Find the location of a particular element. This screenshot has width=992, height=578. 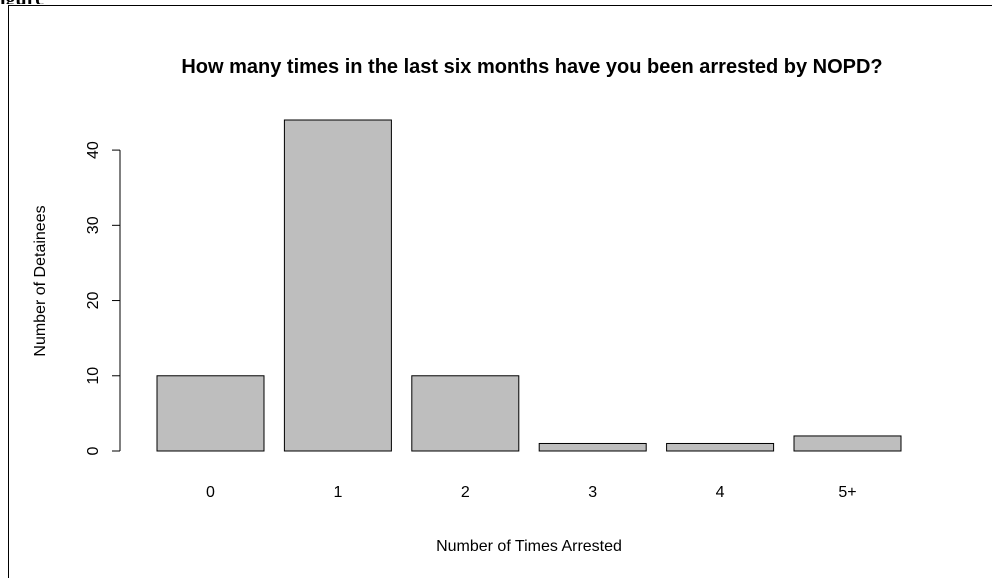

y-tick-label: 40 is located at coordinates (93, 150).